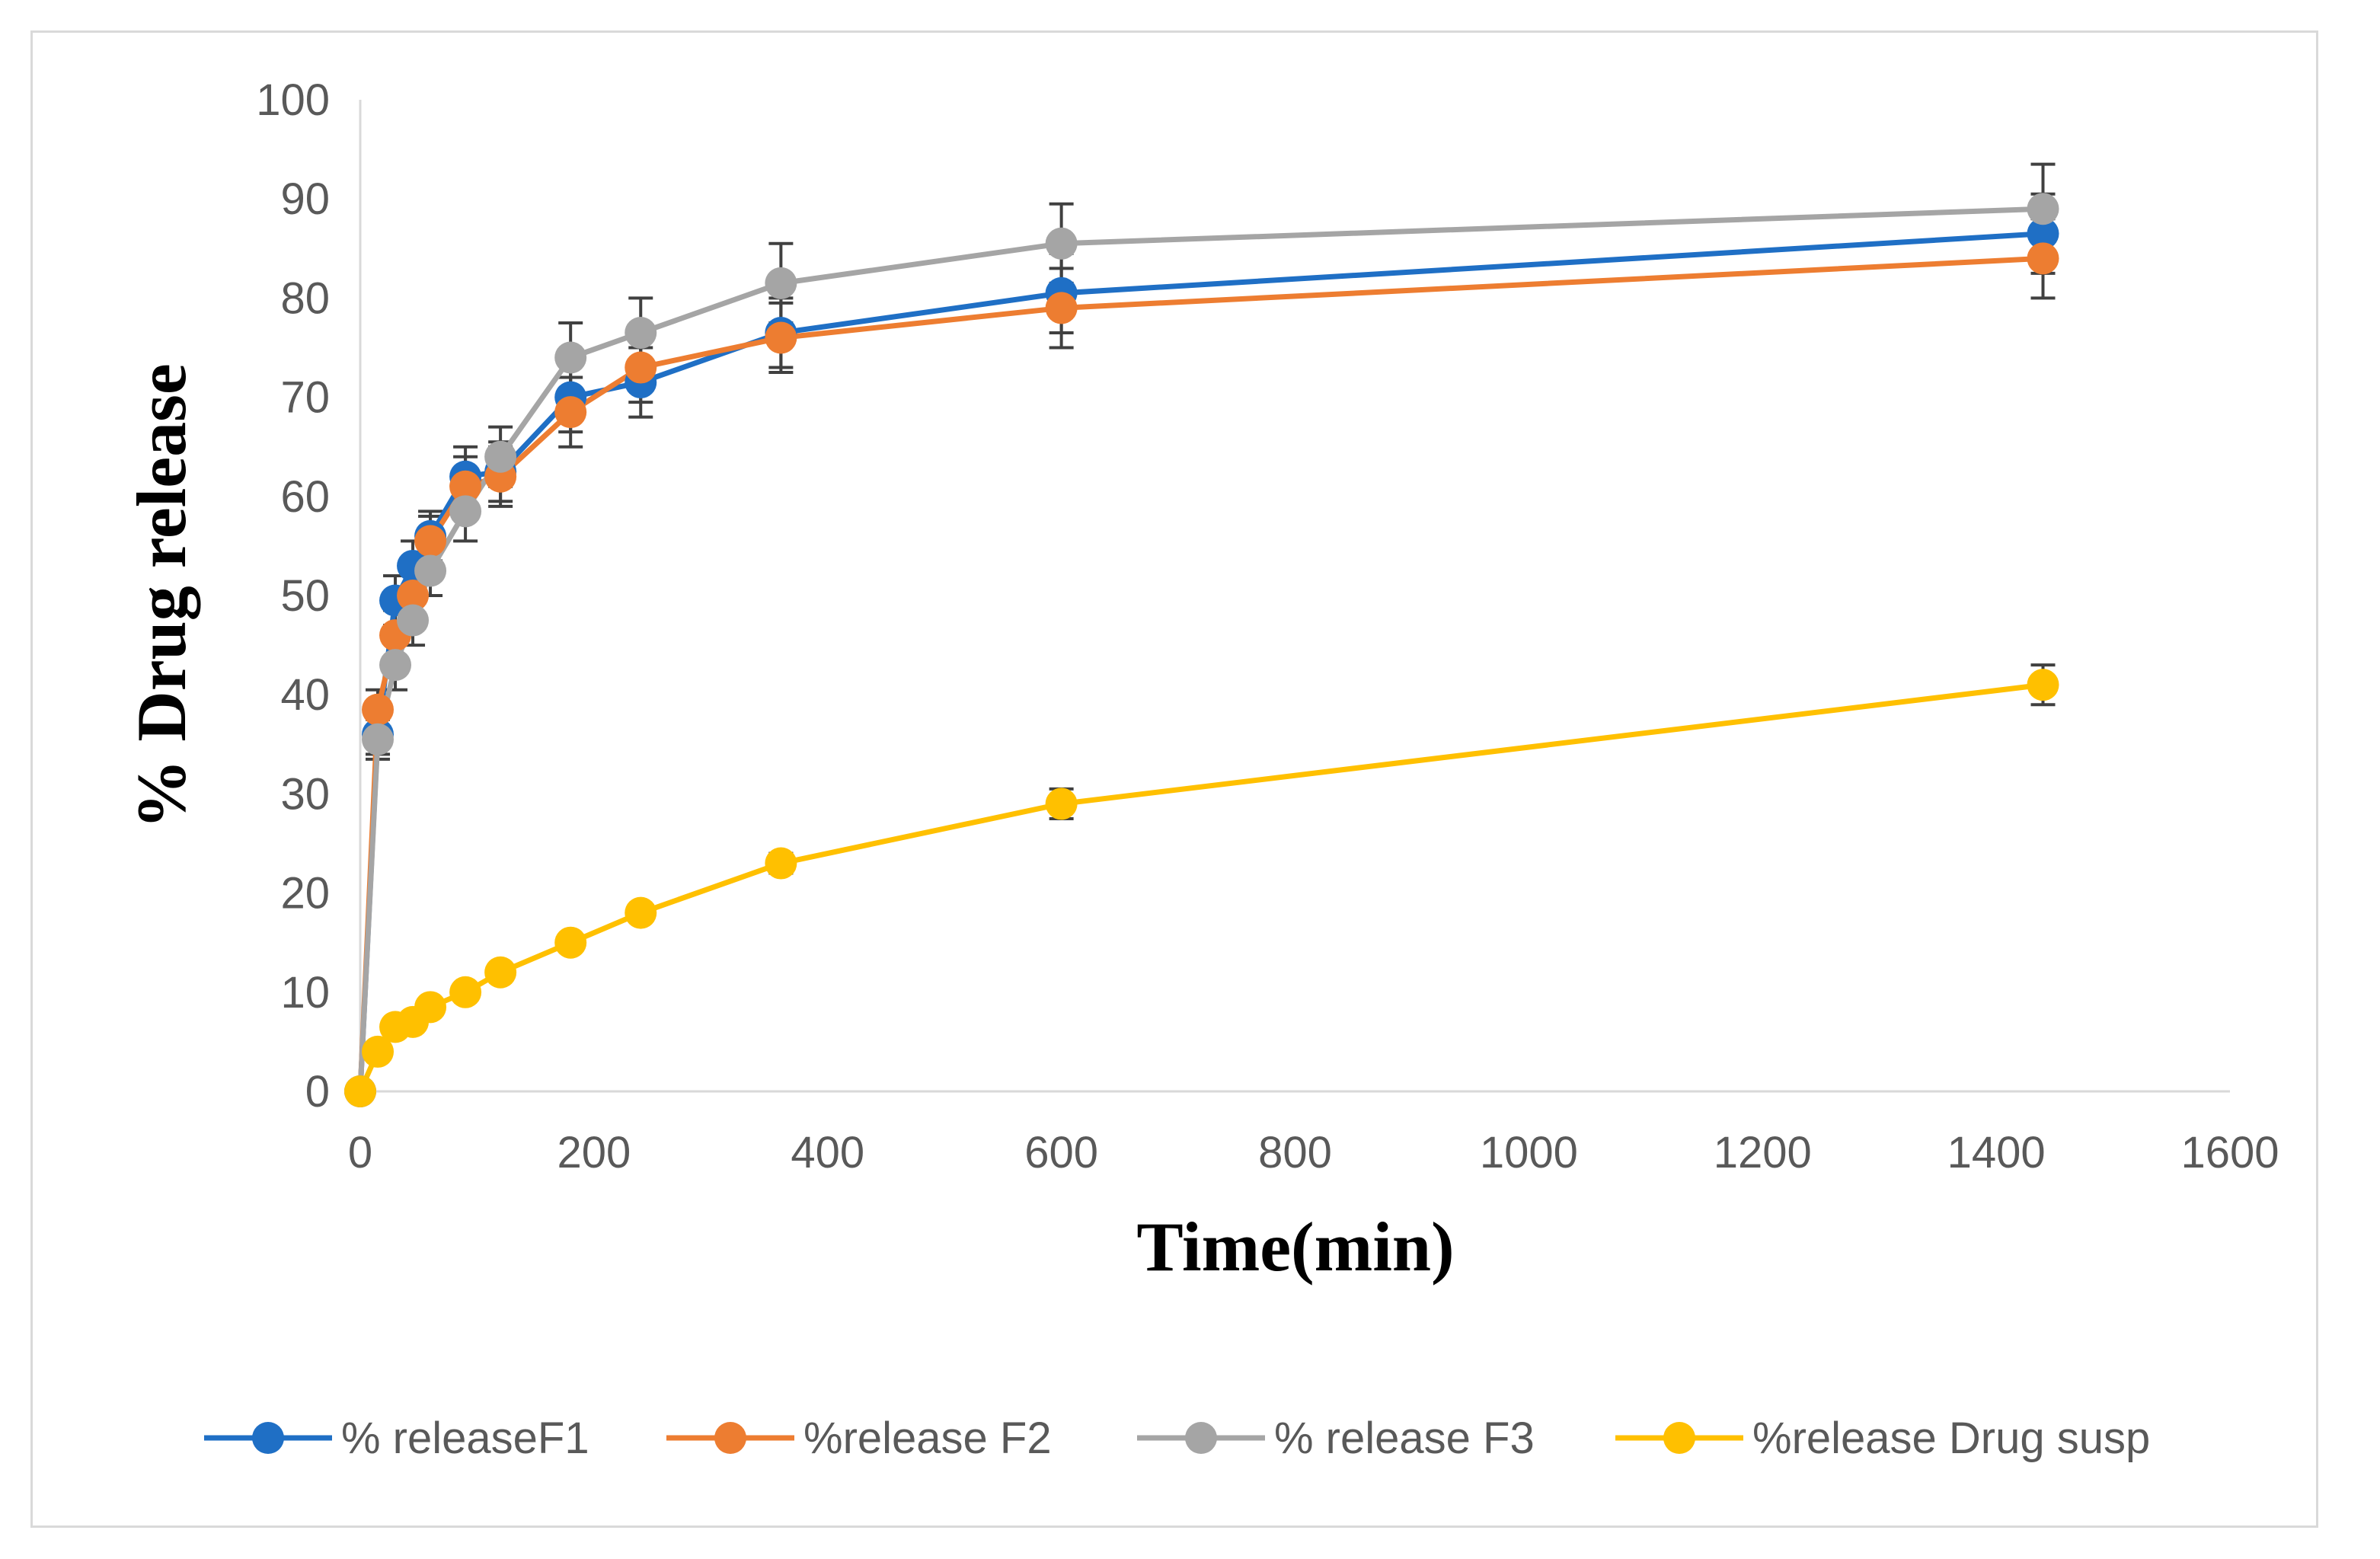 Image resolution: width=2380 pixels, height=1559 pixels. Describe the element at coordinates (305, 298) in the screenshot. I see `y-tick-label: 80` at that location.